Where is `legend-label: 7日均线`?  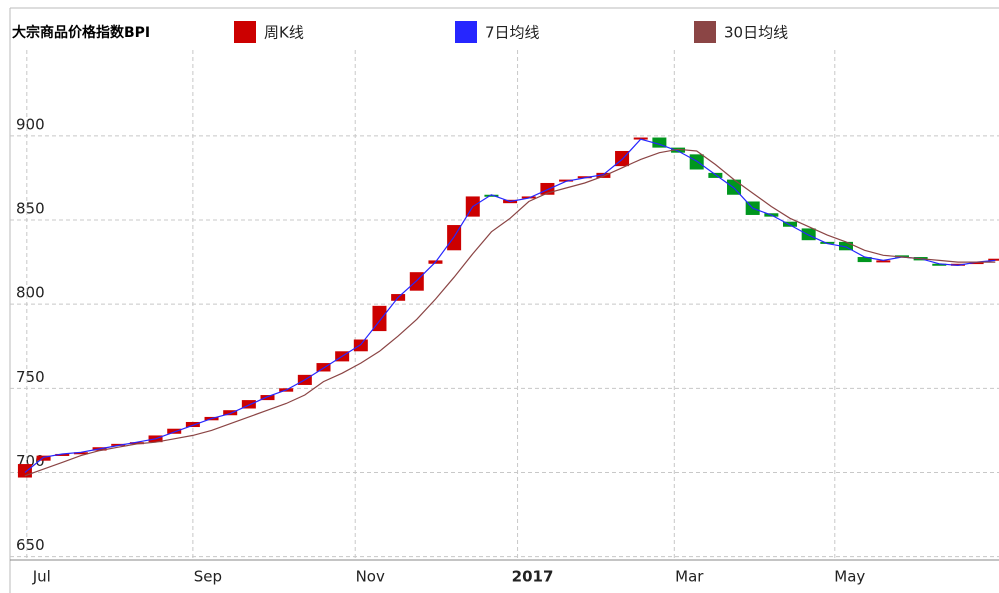
legend-label: 7日均线 is located at coordinates (512, 33).